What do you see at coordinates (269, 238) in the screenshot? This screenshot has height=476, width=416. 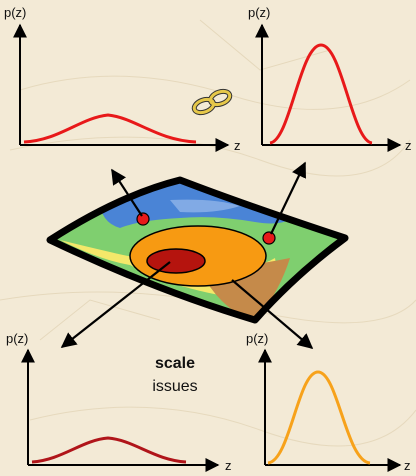 I see `sample-point-green` at bounding box center [269, 238].